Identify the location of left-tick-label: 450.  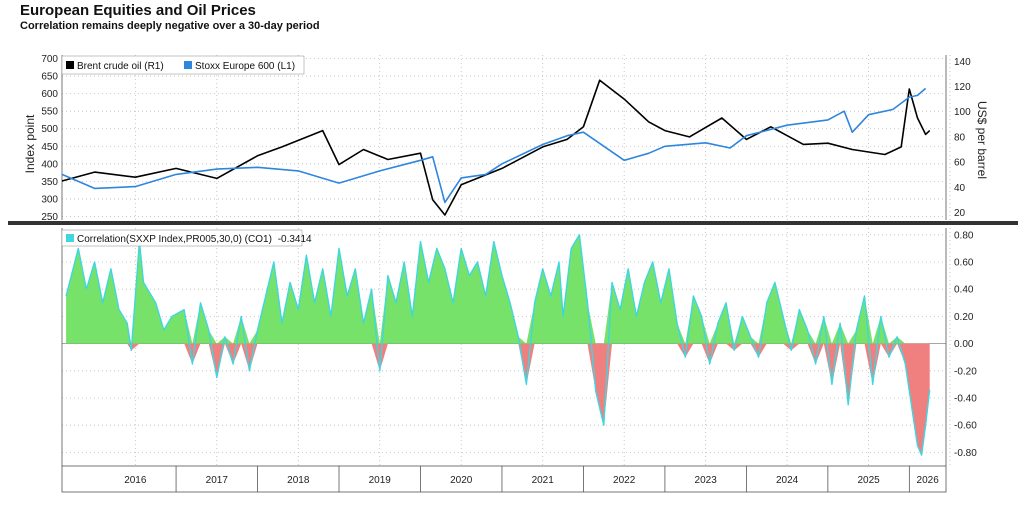
(49, 147).